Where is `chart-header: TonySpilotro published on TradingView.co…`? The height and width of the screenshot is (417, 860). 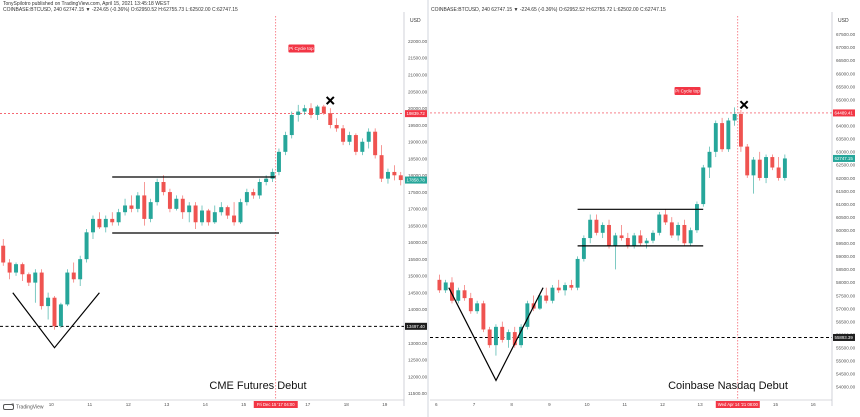 chart-header: TonySpilotro published on TradingView.co… is located at coordinates (430, 8).